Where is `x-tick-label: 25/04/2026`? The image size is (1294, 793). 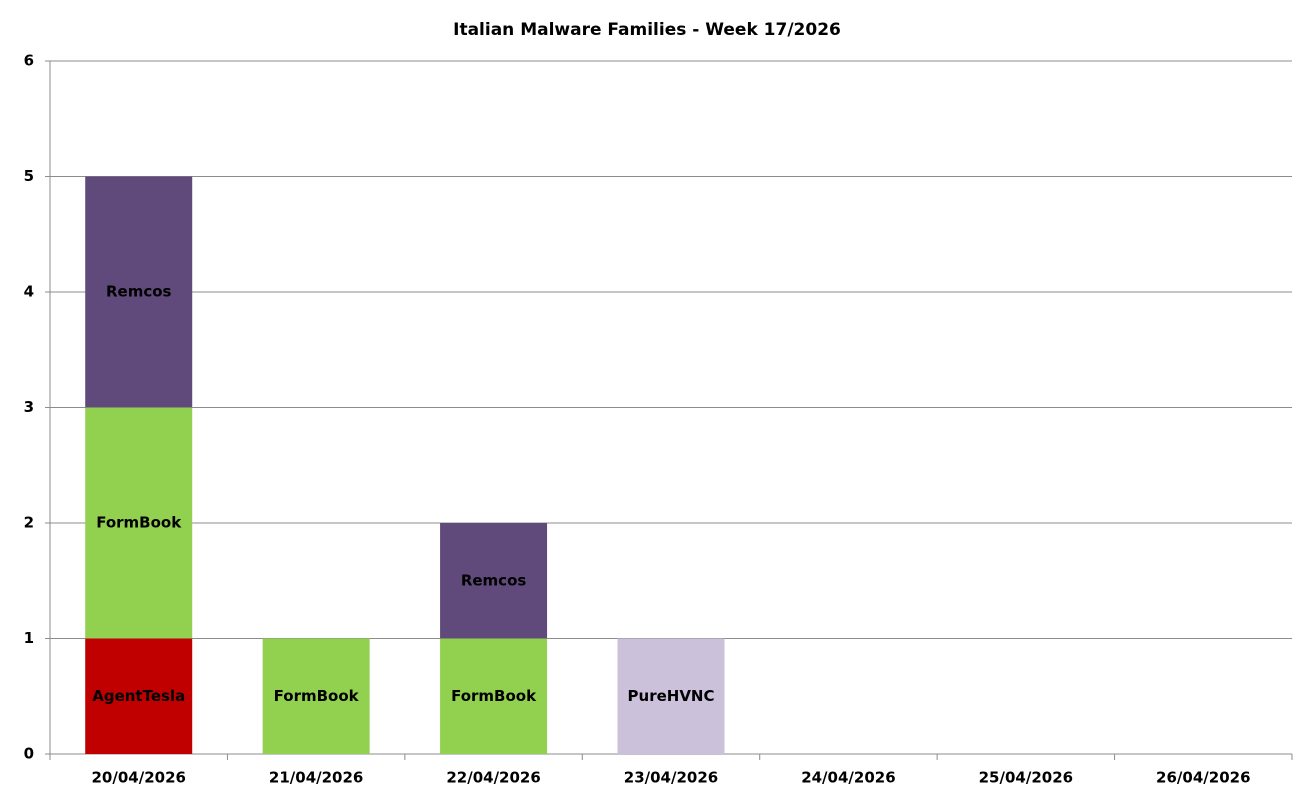 x-tick-label: 25/04/2026 is located at coordinates (1026, 778).